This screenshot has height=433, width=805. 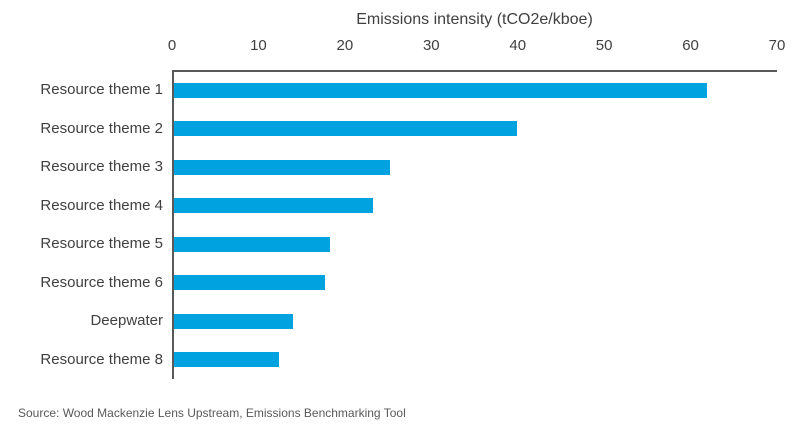 What do you see at coordinates (518, 45) in the screenshot?
I see `x-tick-label: 40` at bounding box center [518, 45].